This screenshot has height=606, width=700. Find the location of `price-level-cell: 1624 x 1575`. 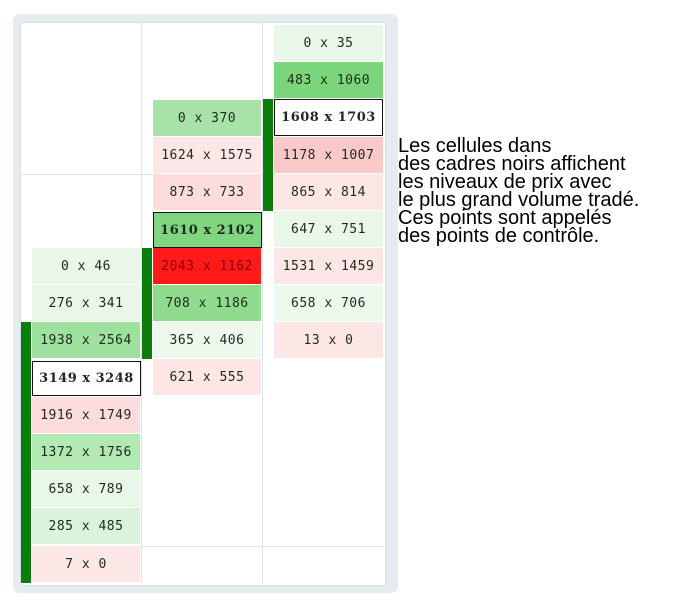

price-level-cell: 1624 x 1575 is located at coordinates (207, 155).